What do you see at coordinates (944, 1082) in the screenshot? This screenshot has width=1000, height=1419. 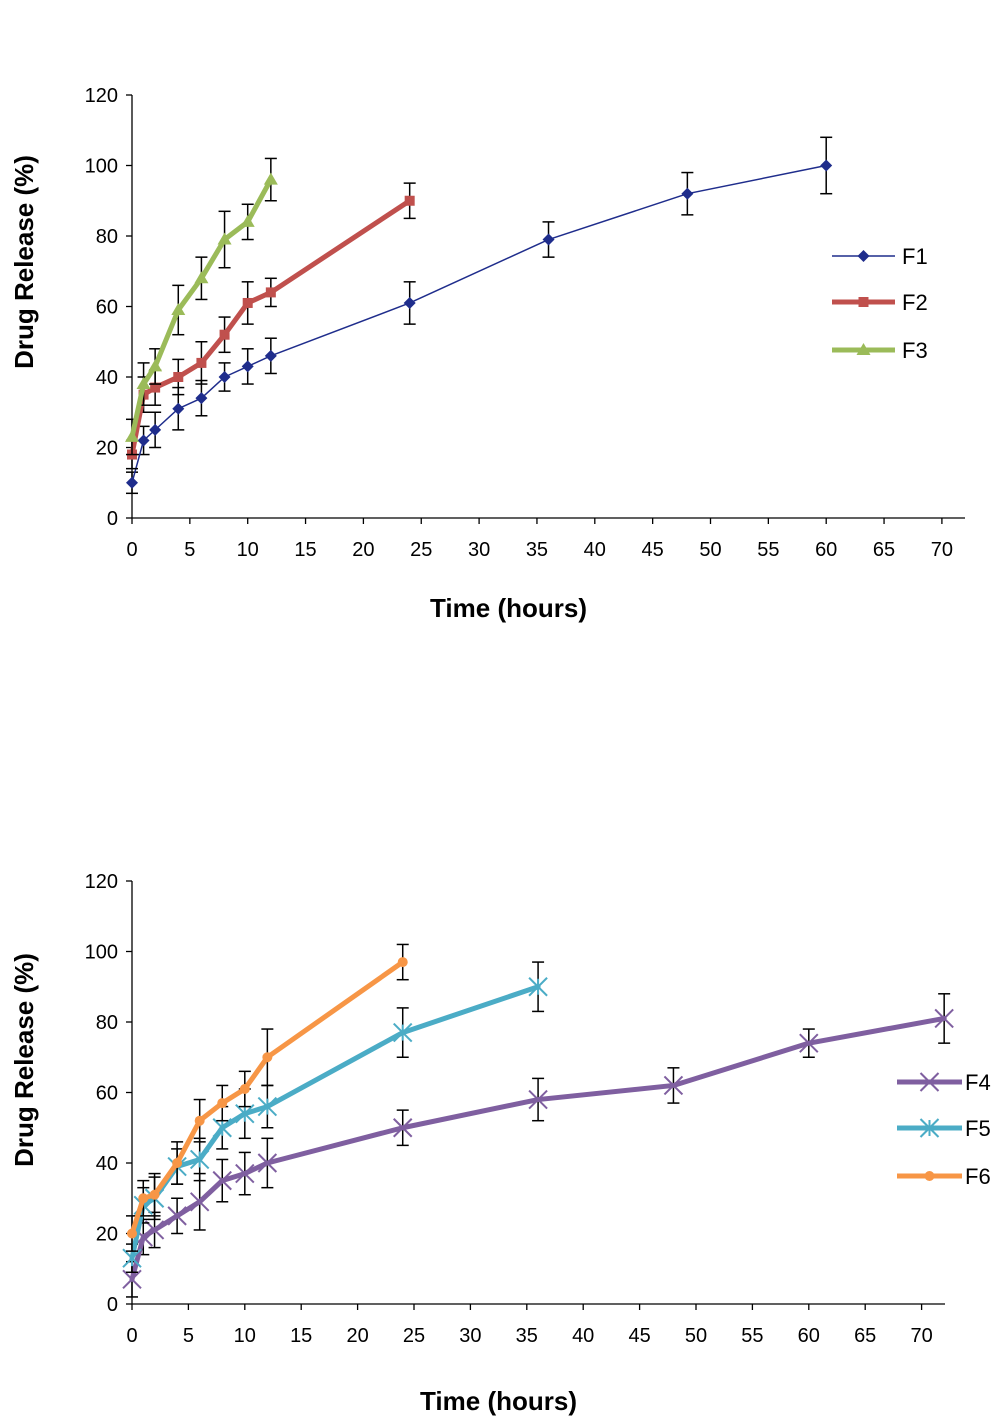 I see `legend-item-F4: F4` at bounding box center [944, 1082].